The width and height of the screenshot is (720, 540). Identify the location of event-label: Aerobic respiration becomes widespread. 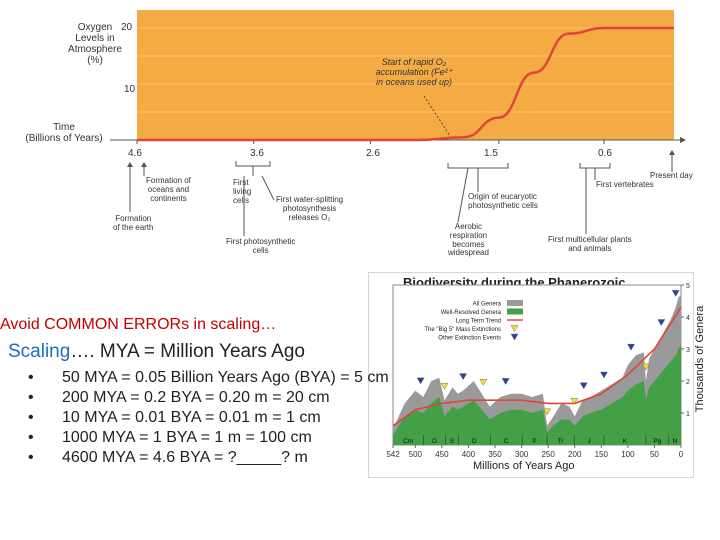
(468, 240).